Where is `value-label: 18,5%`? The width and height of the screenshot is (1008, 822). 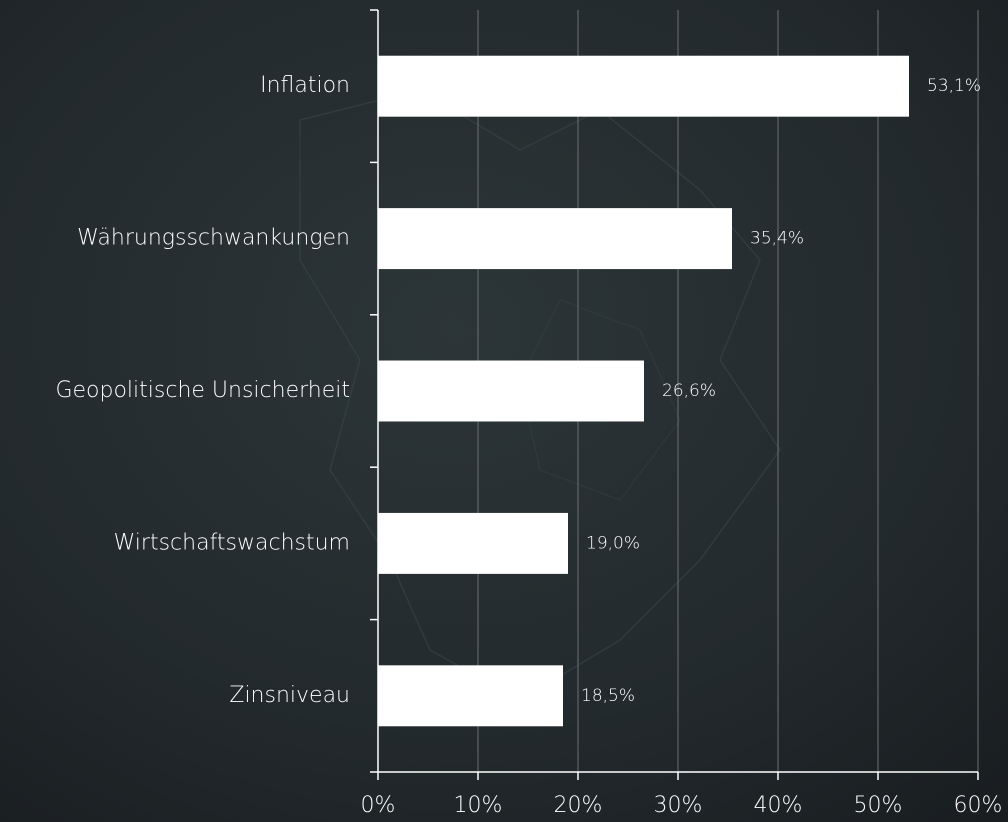 value-label: 18,5% is located at coordinates (608, 696).